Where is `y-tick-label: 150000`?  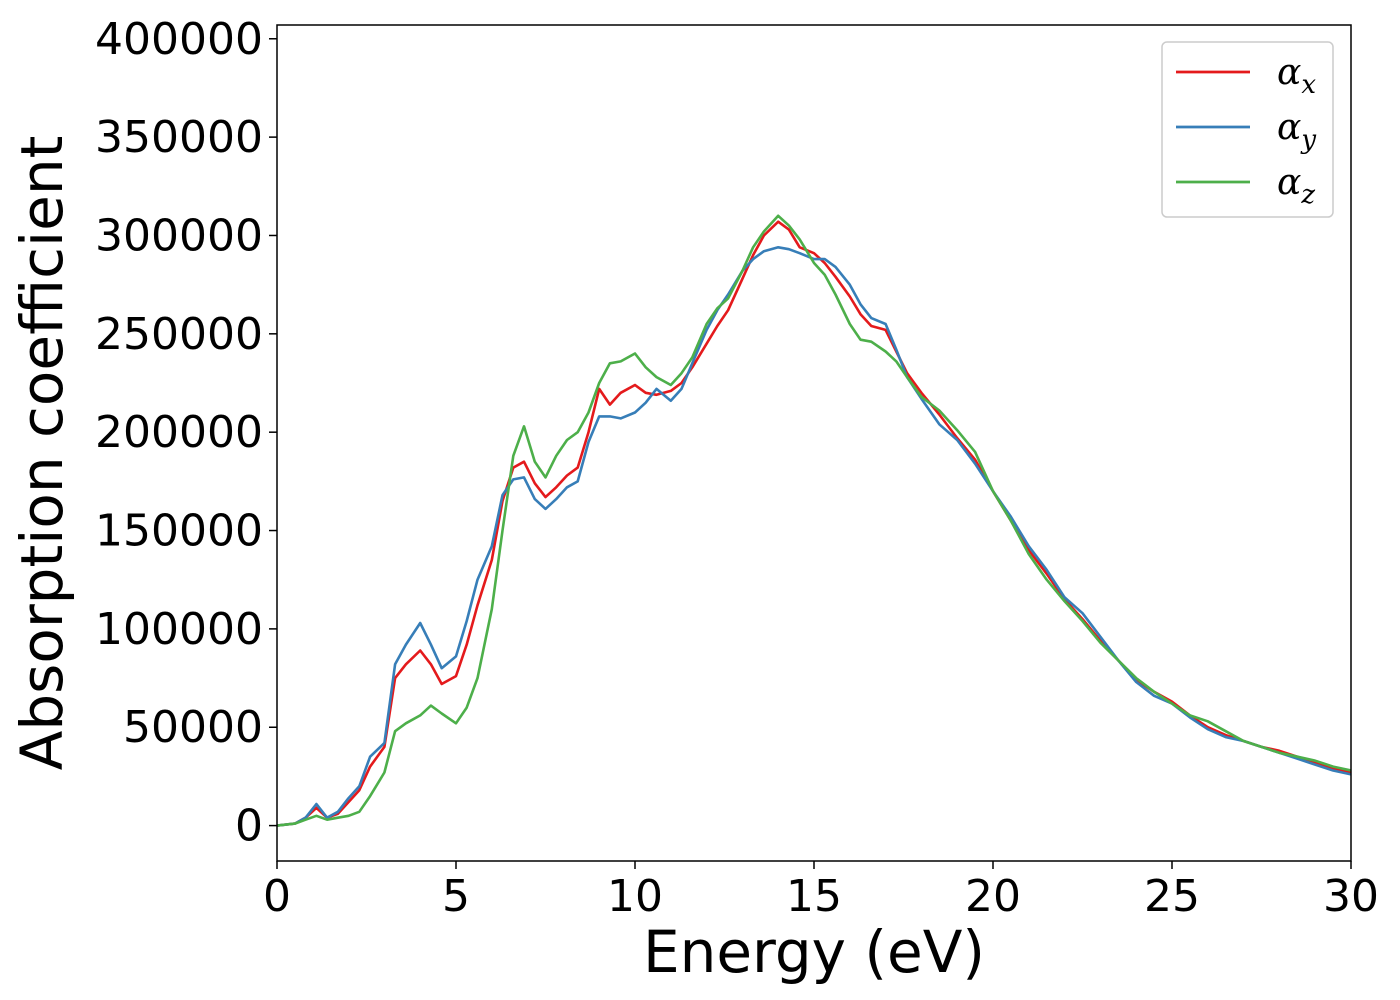 y-tick-label: 150000 is located at coordinates (179, 531).